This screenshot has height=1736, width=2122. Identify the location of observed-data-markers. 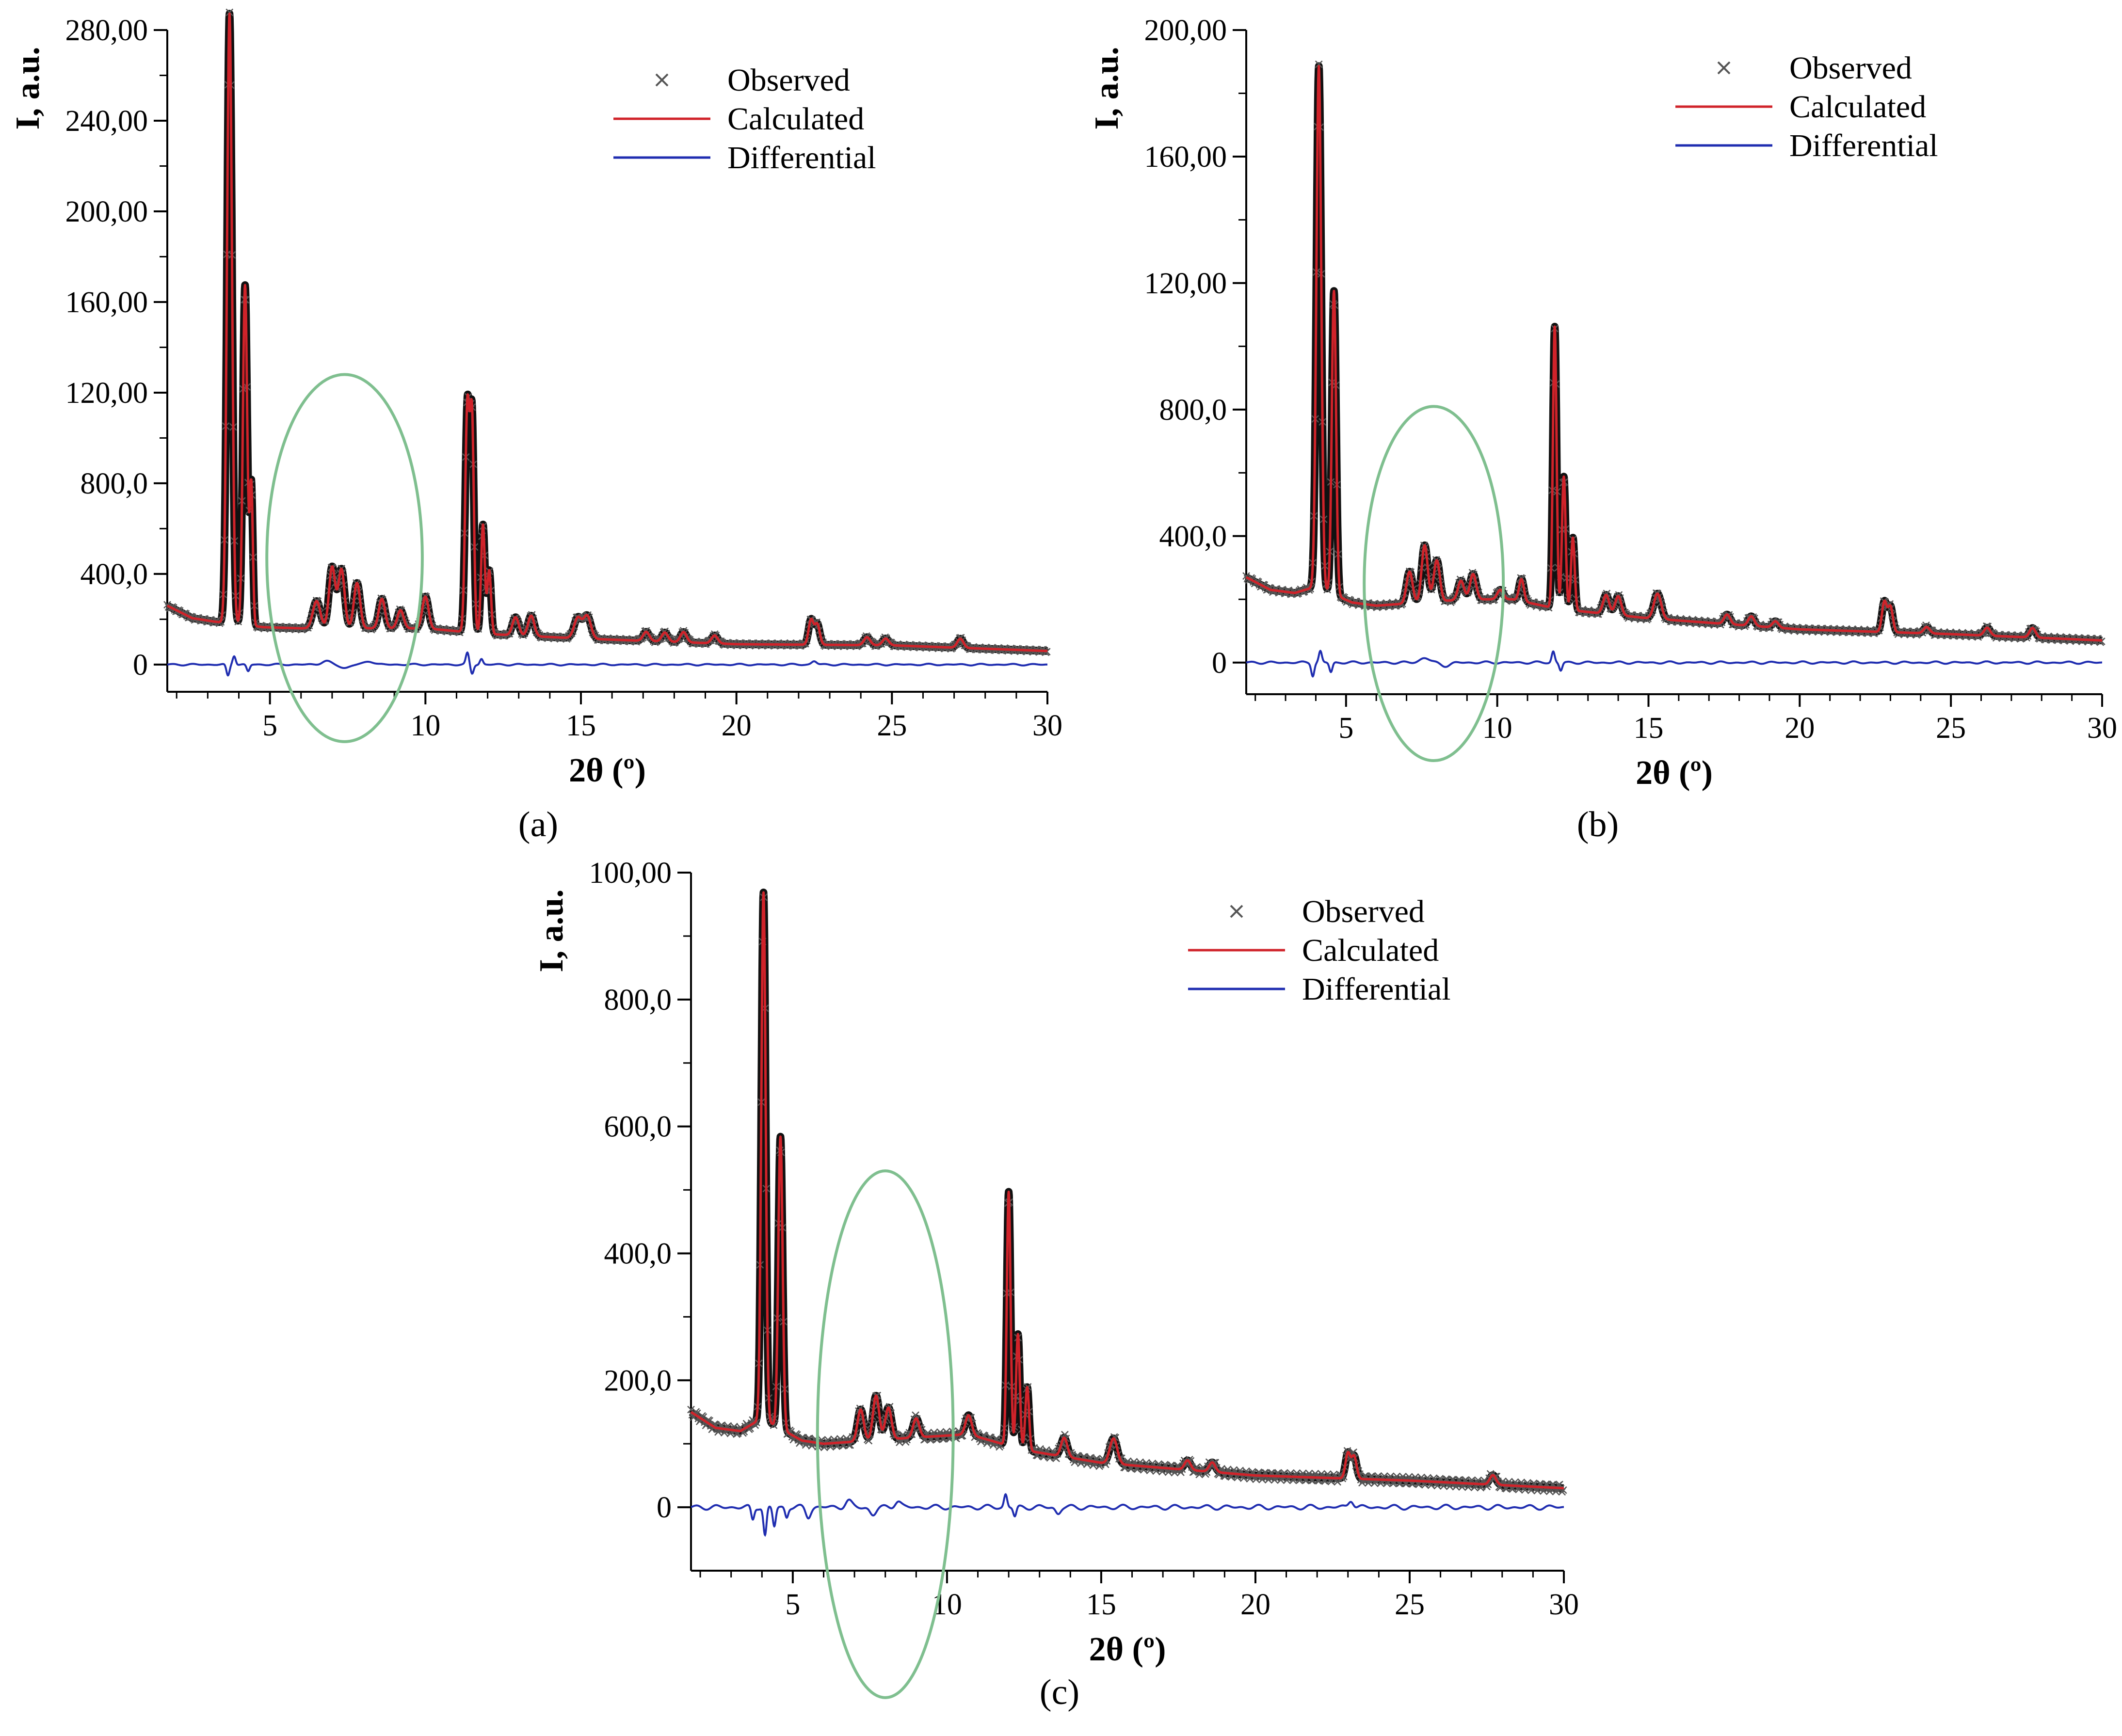
(1674, 353).